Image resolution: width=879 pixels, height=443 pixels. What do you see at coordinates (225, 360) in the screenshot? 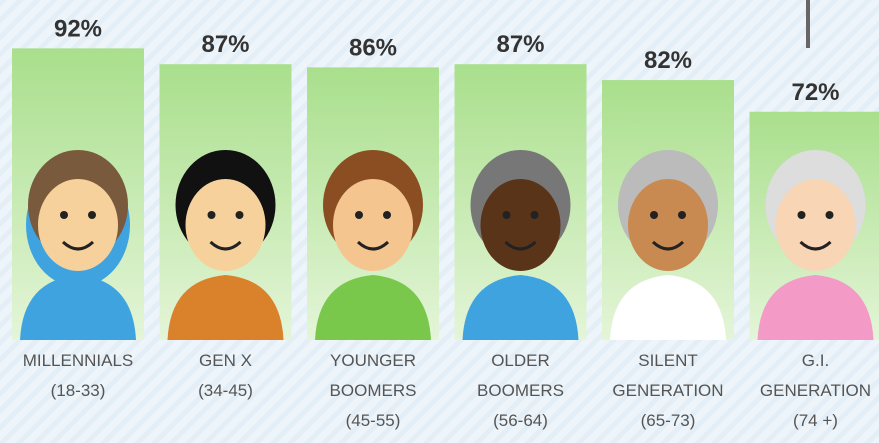
I see `x-tick-label: GEN X` at bounding box center [225, 360].